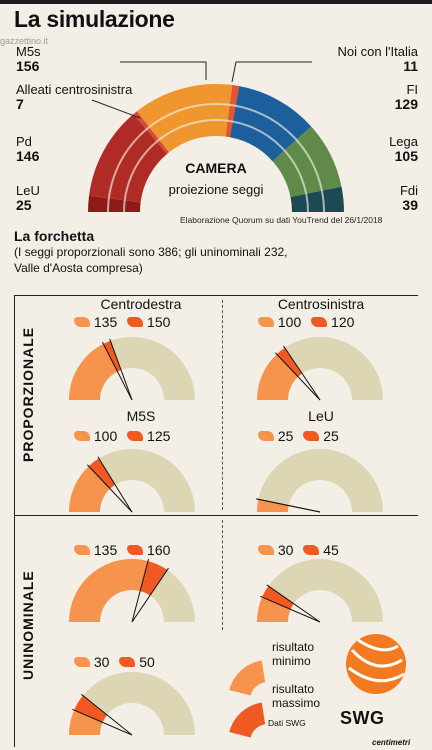  Describe the element at coordinates (24, 205) in the screenshot. I see `party-seats: 25` at that location.